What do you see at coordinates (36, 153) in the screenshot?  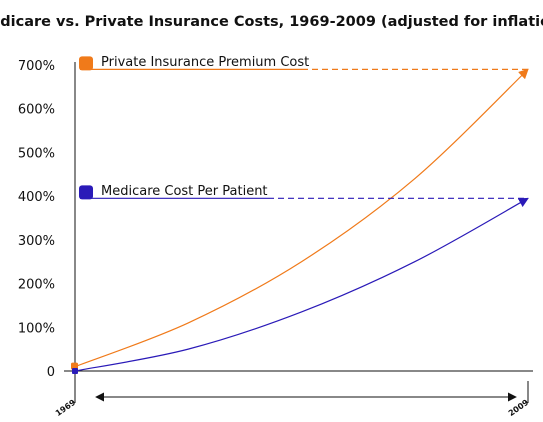 I see `y-tick-label: 500%` at bounding box center [36, 153].